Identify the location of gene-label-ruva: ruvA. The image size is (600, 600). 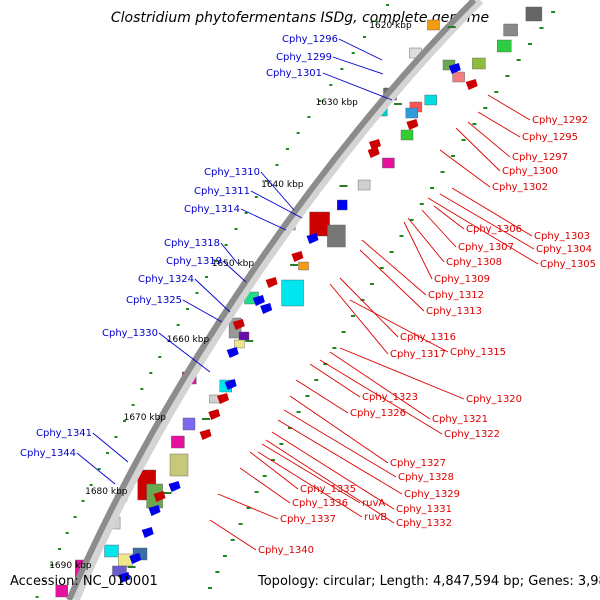
(373, 503).